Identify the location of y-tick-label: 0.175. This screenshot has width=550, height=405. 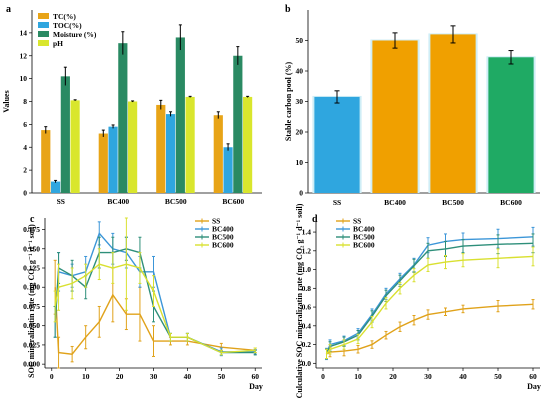
(31, 229).